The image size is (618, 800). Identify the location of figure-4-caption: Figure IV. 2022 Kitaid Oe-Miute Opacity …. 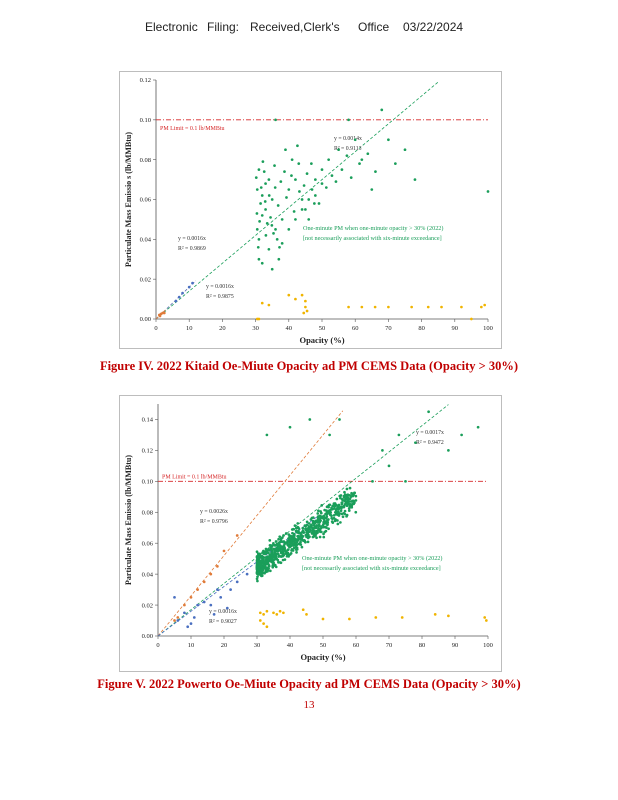
(309, 366).